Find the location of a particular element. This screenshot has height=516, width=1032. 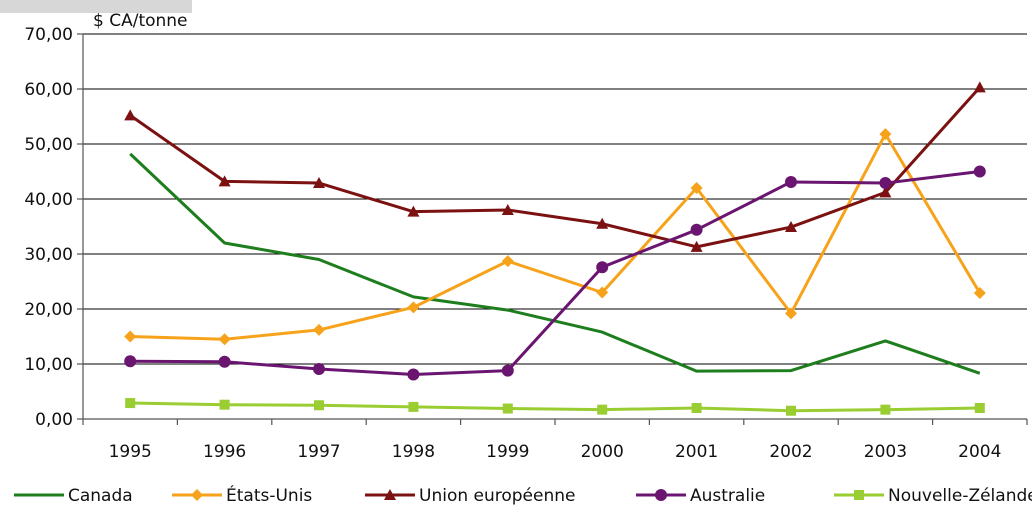

legend-label: Union européenne is located at coordinates (497, 496).